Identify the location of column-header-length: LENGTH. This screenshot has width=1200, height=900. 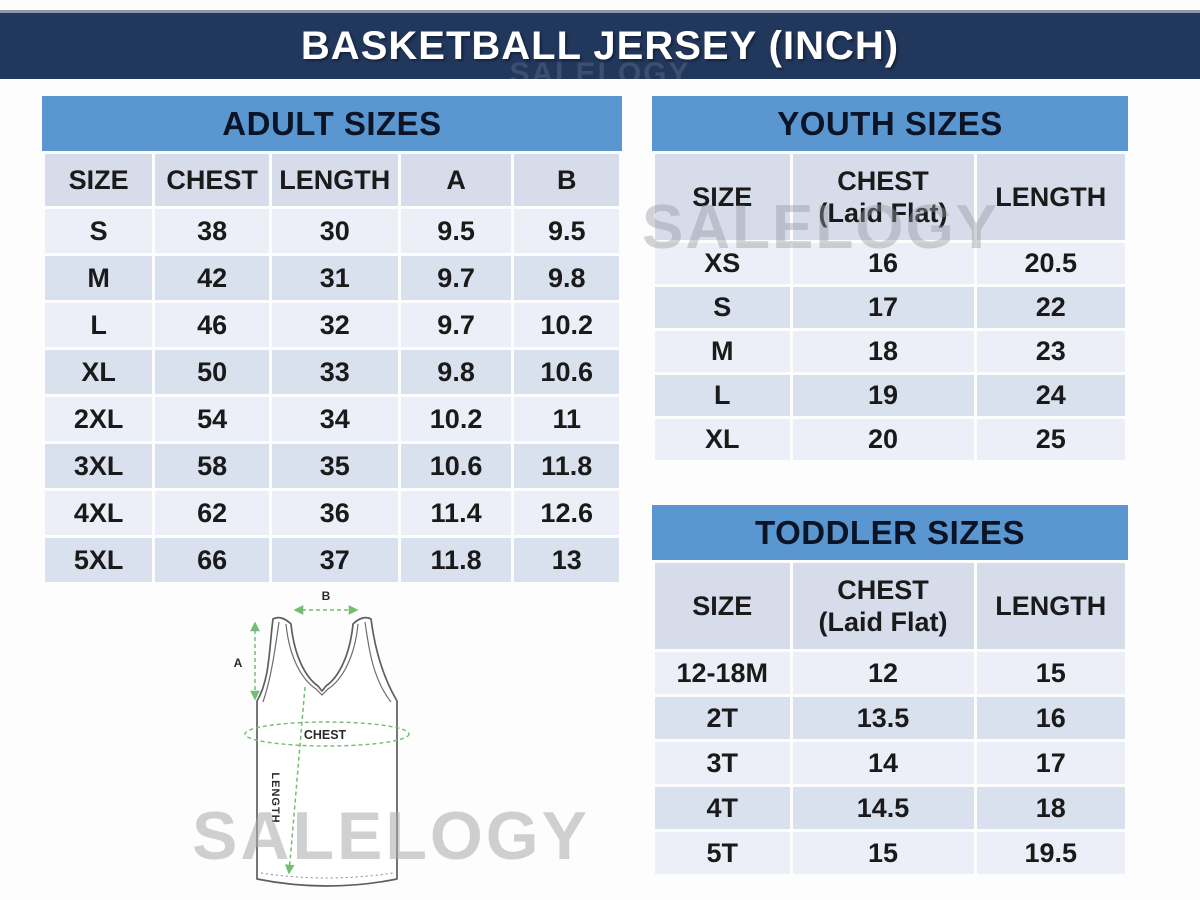
(334, 180).